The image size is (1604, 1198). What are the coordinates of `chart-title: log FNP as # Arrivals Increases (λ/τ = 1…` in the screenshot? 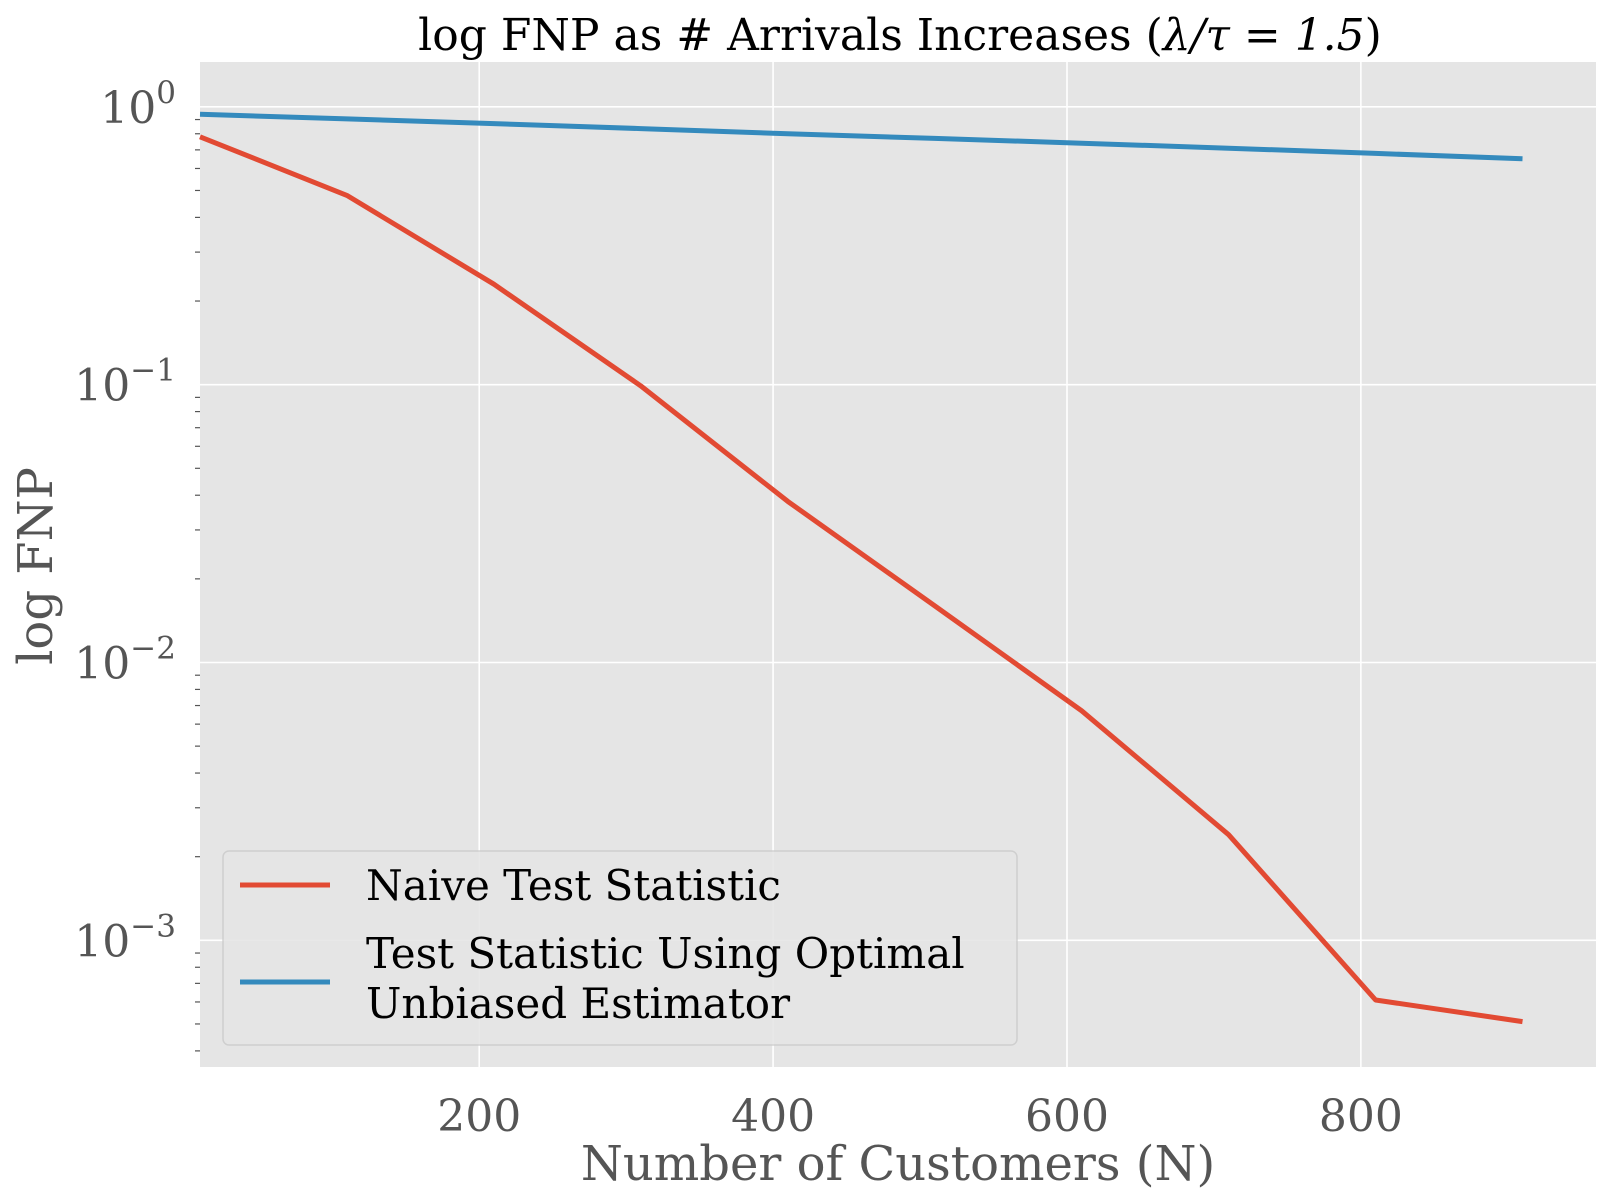 It's located at (900, 35).